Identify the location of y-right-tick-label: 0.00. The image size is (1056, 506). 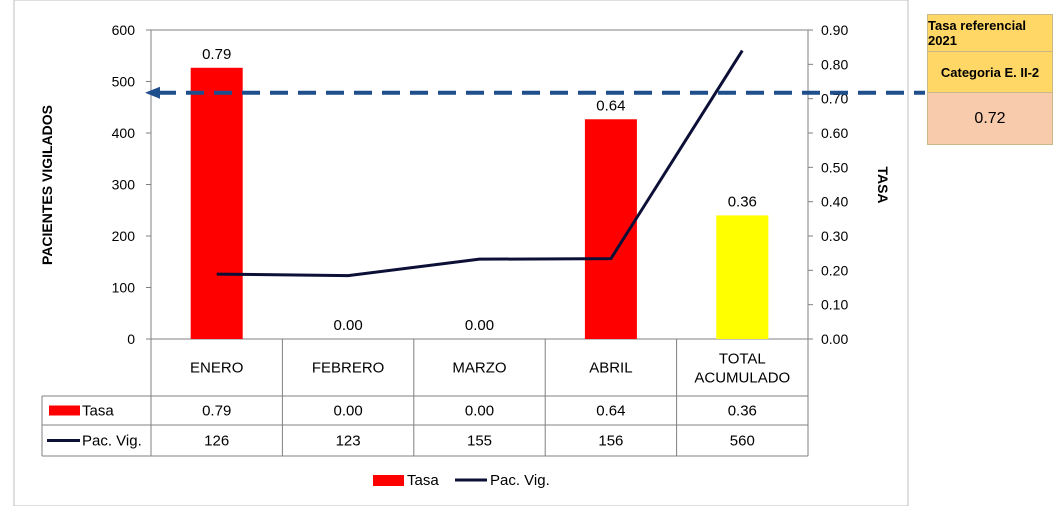
(834, 339).